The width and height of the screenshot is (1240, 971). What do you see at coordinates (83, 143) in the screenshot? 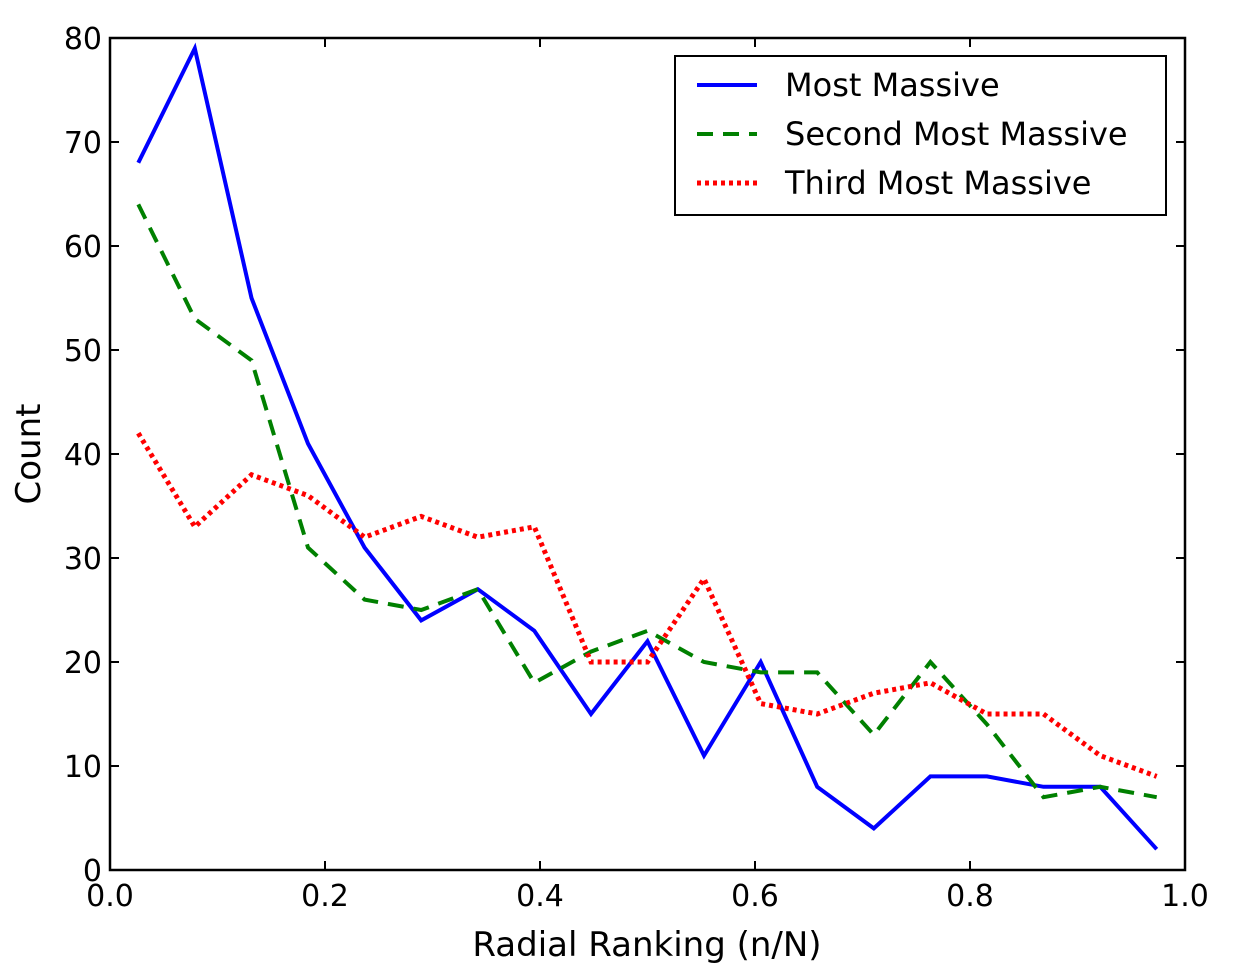
I see `y-tick-label: 70` at bounding box center [83, 143].